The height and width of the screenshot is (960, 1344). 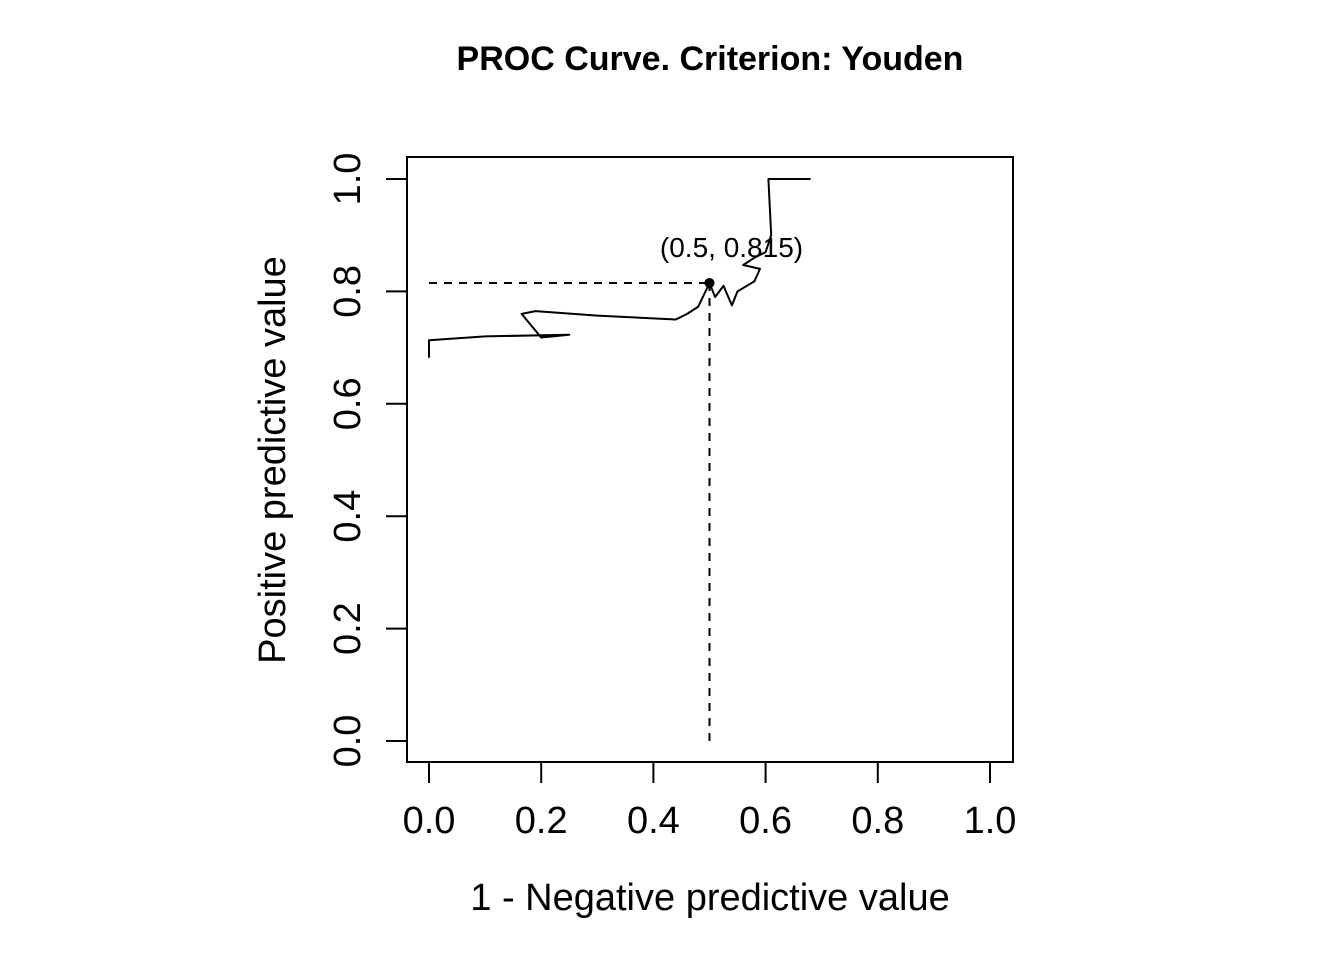 What do you see at coordinates (348, 741) in the screenshot?
I see `y-tick-label: 0.0` at bounding box center [348, 741].